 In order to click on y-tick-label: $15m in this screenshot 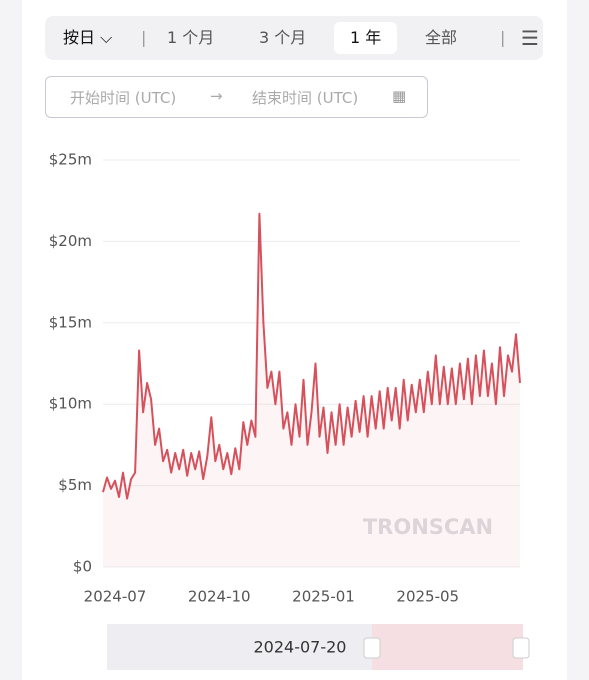, I will do `click(70, 322)`.